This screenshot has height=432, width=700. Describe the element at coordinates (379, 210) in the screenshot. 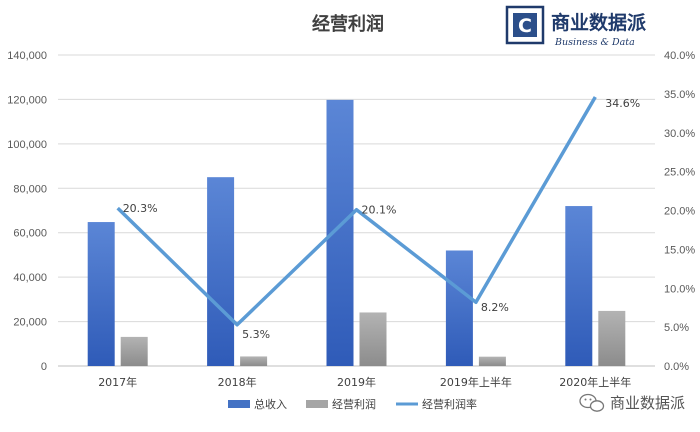

I see `margin-data-label: 20.1%` at that location.